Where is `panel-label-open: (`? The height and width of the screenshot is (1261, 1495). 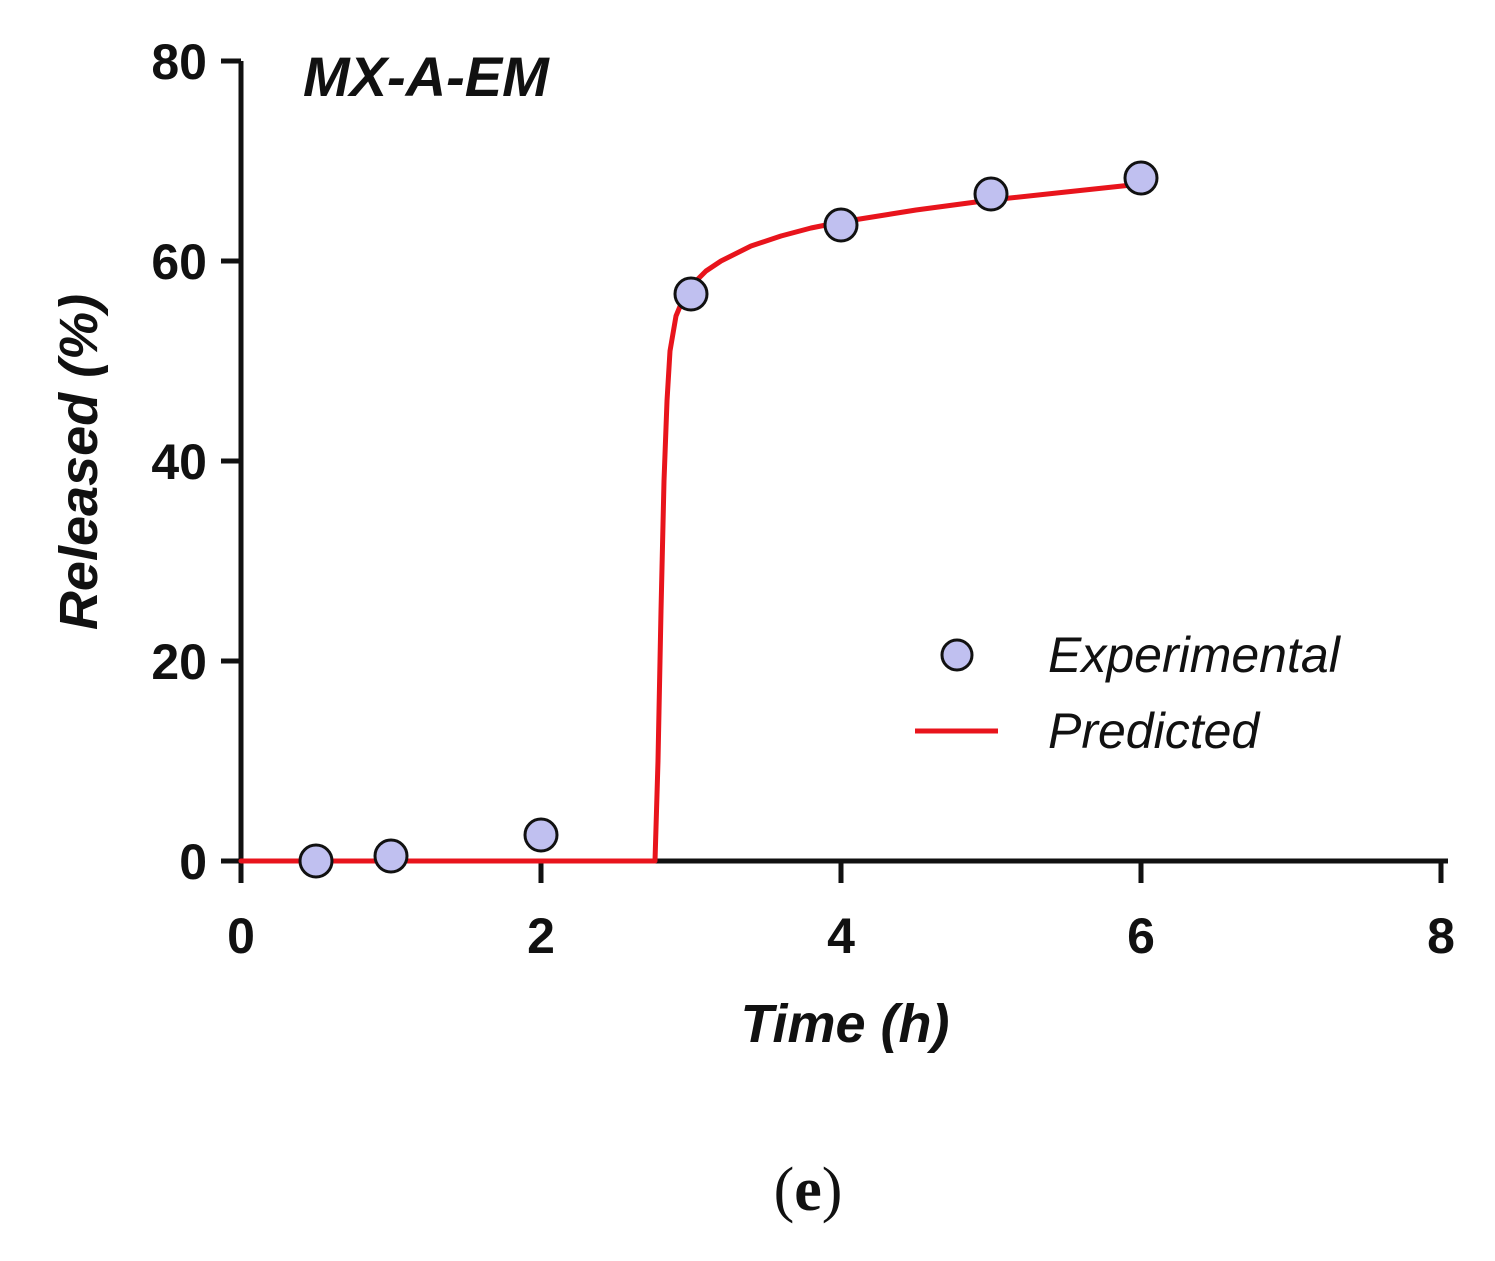 panel-label-open: ( is located at coordinates (784, 1190).